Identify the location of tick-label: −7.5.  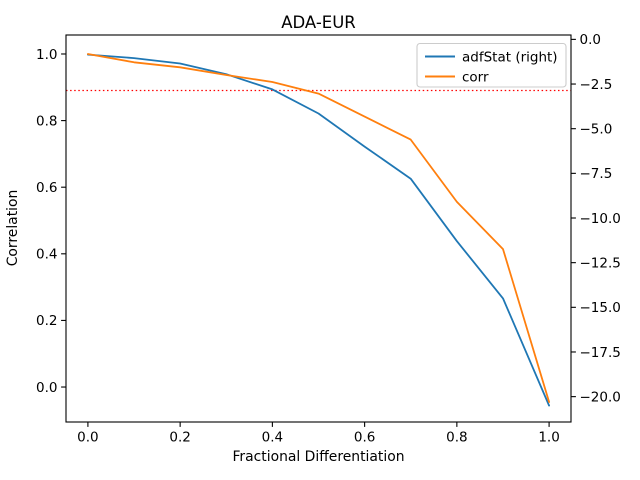
(596, 174).